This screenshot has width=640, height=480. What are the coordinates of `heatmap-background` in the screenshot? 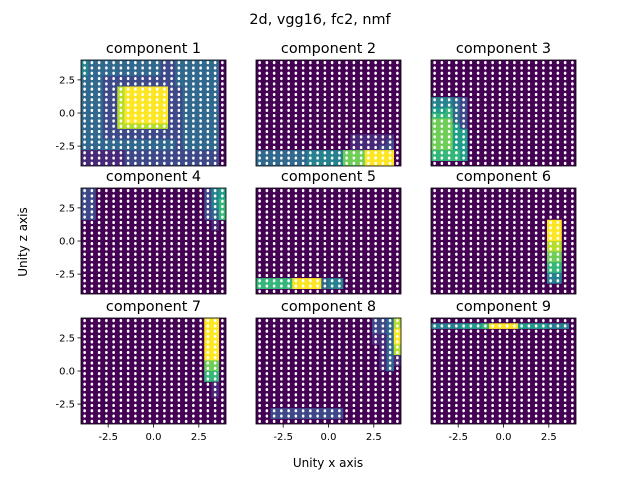 It's located at (153, 241).